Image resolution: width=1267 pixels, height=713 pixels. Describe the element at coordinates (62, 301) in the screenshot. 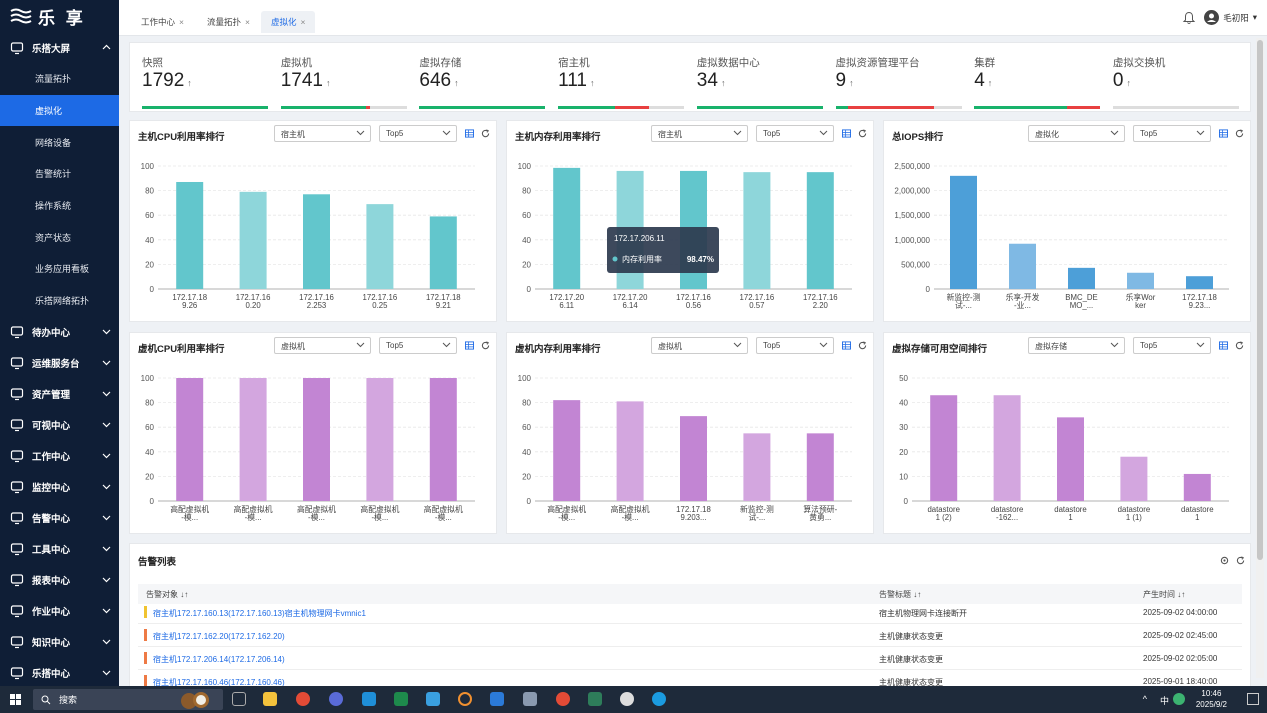

I see `sidebar-item: 乐搭网络拓扑` at that location.